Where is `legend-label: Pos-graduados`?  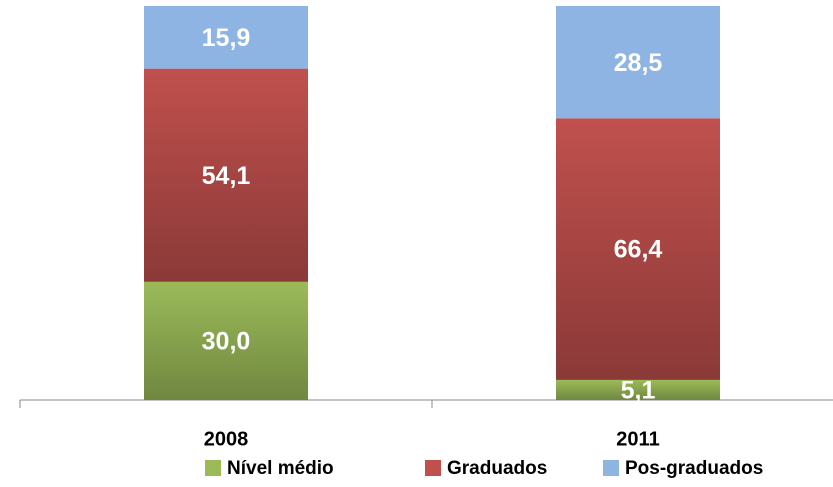
legend-label: Pos-graduados is located at coordinates (694, 468).